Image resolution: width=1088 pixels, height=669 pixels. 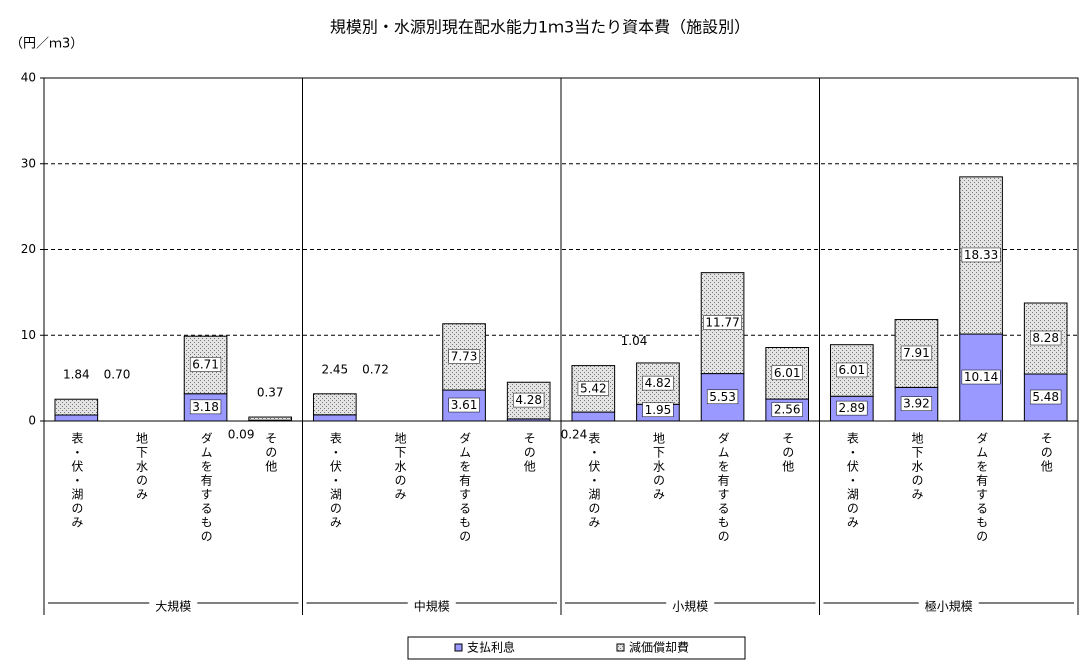 I want to click on group-label: 小規模, so click(x=690, y=606).